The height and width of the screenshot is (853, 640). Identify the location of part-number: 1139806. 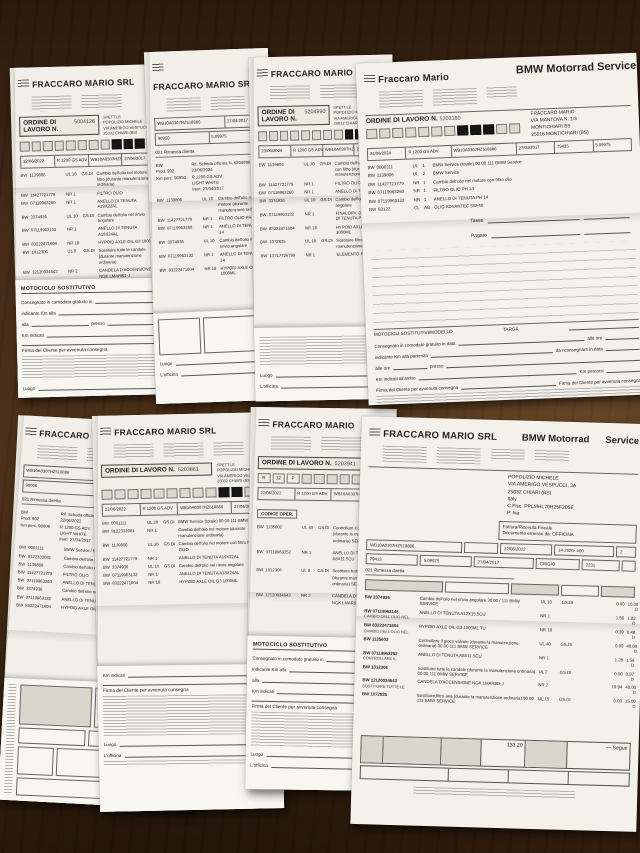
(35, 564).